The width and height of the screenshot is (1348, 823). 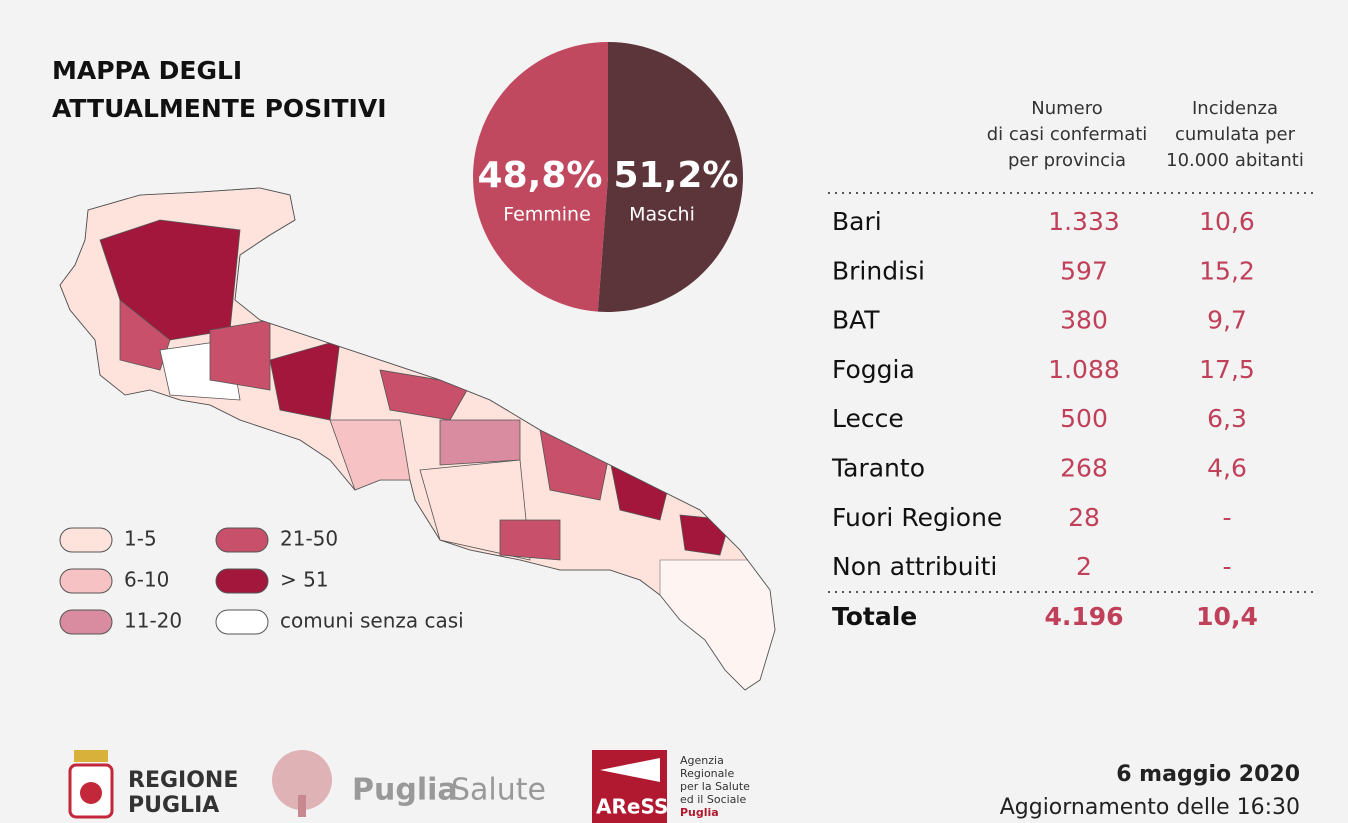 What do you see at coordinates (873, 369) in the screenshot?
I see `row-label: Foggia` at bounding box center [873, 369].